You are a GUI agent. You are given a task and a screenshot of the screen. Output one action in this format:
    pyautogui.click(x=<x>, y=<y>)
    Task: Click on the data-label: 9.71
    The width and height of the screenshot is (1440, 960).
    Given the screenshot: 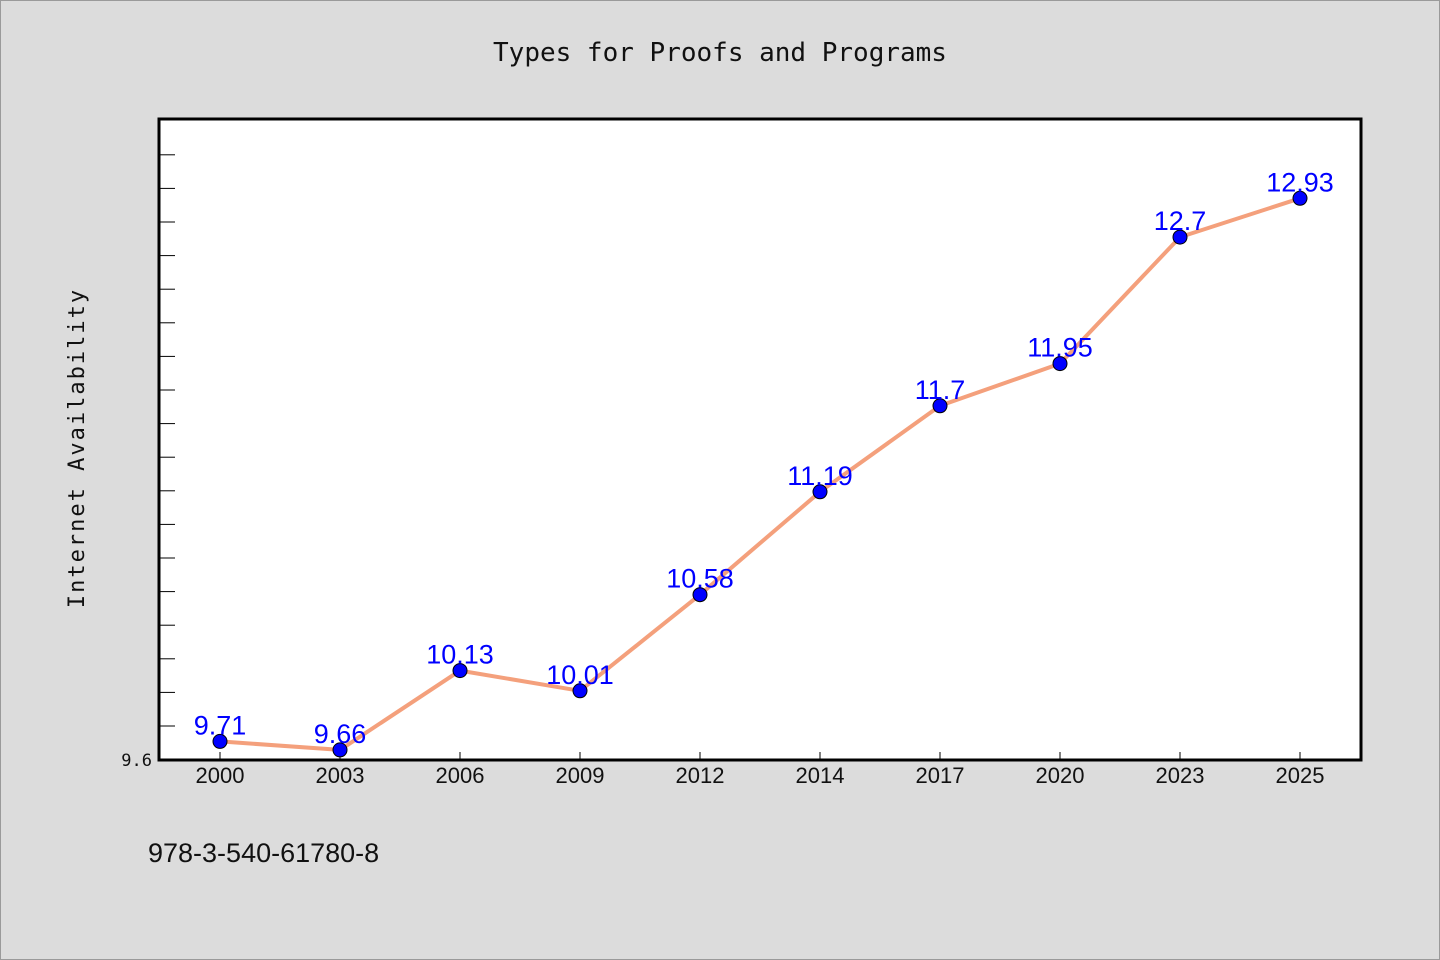 What is the action you would take?
    pyautogui.click(x=220, y=725)
    